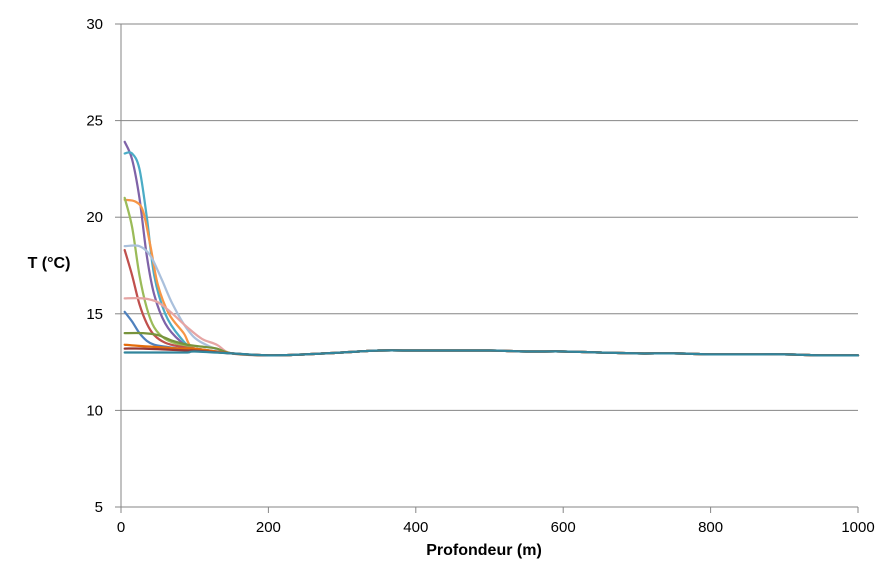 The height and width of the screenshot is (563, 892). What do you see at coordinates (484, 550) in the screenshot?
I see `x-axis-title: Profondeur (m)` at bounding box center [484, 550].